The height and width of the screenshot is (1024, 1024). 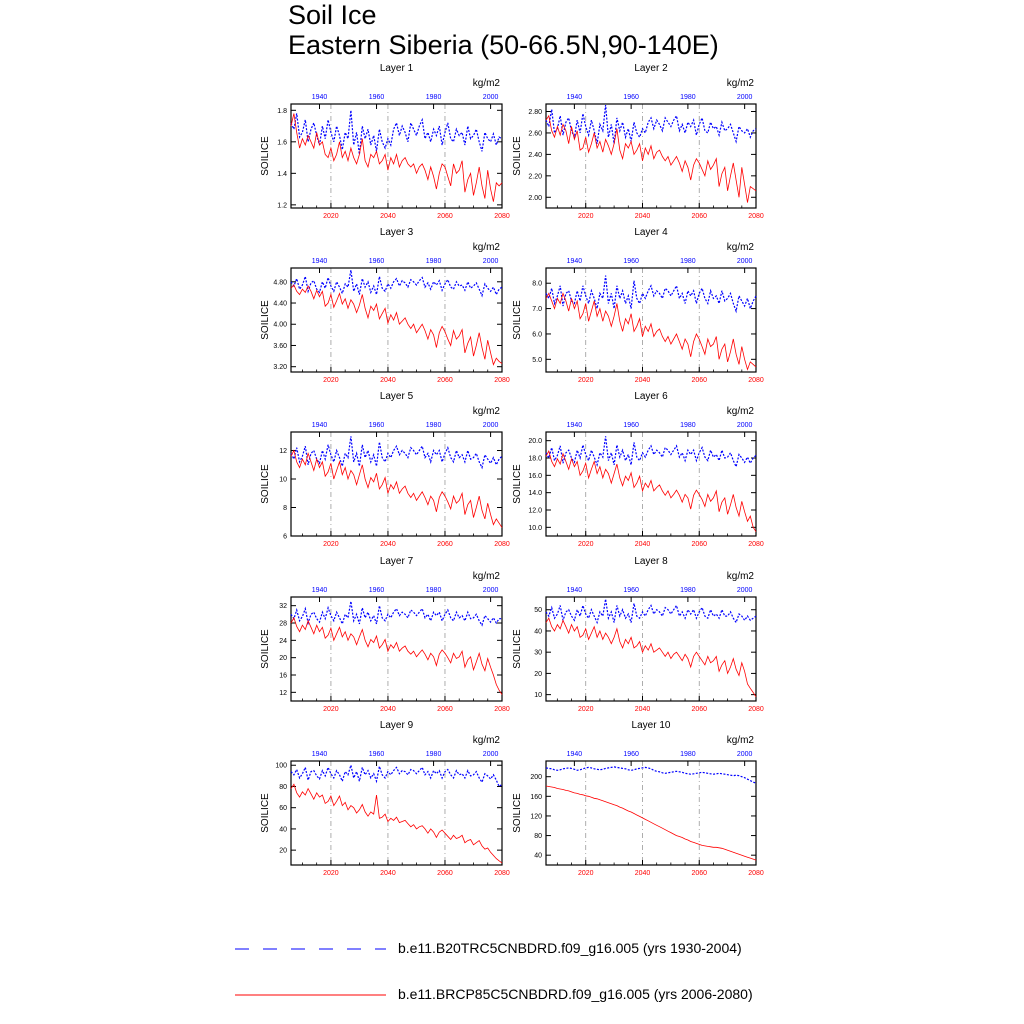 I want to click on y-tick-label: 50, so click(x=538, y=610).